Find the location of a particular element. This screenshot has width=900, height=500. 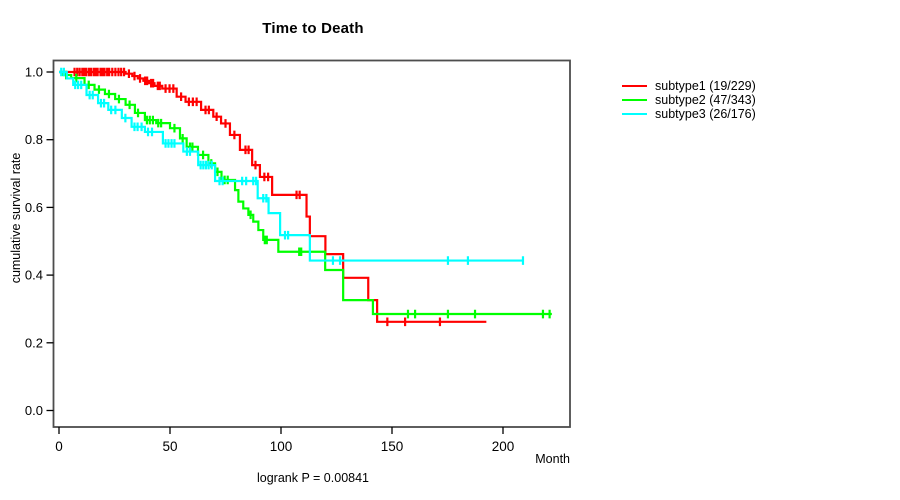

x-axis: 0 50 100 150 200 is located at coordinates (284, 440).